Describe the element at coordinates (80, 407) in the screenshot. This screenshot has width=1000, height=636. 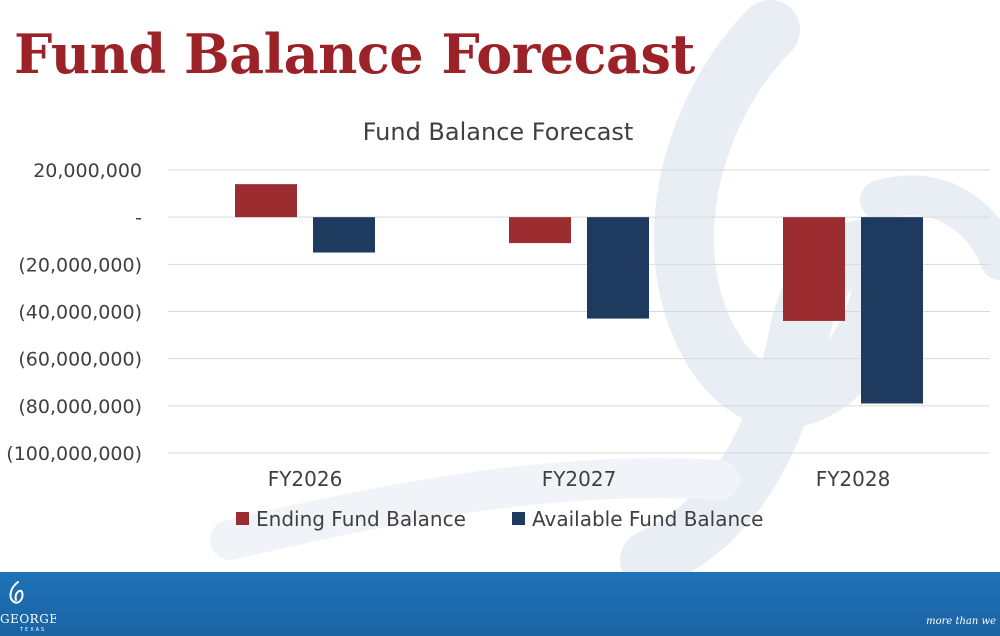
I see `y-tick-label: (80,000,000)` at that location.